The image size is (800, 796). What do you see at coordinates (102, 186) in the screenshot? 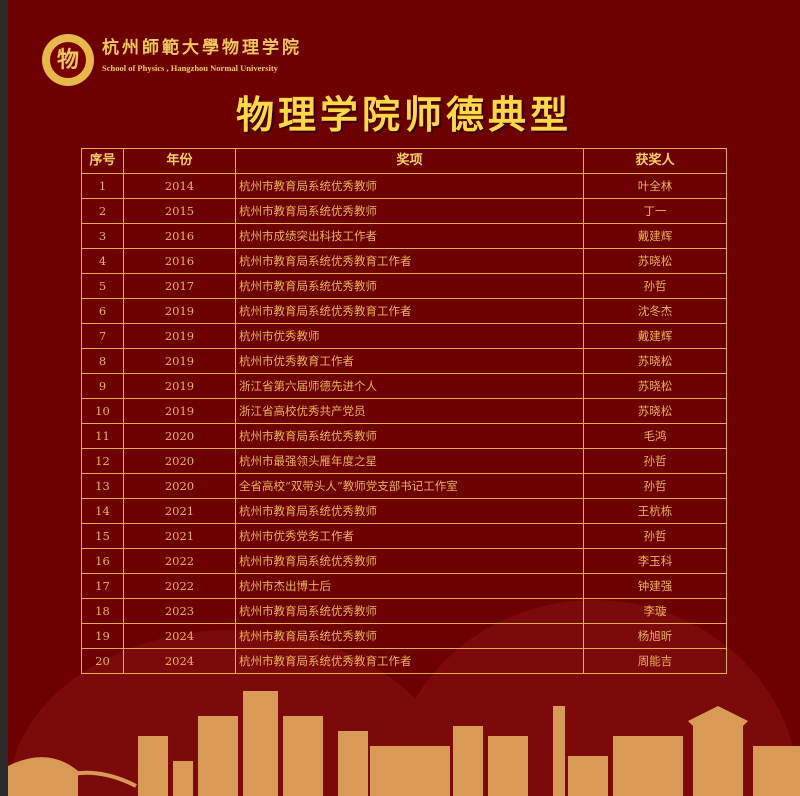
I see `cell-no: 1` at bounding box center [102, 186].